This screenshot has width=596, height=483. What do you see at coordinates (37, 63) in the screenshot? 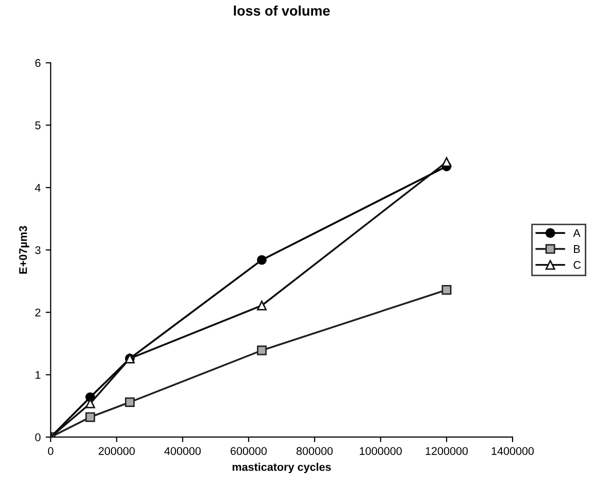
I see `y-tick-label: 6` at bounding box center [37, 63].